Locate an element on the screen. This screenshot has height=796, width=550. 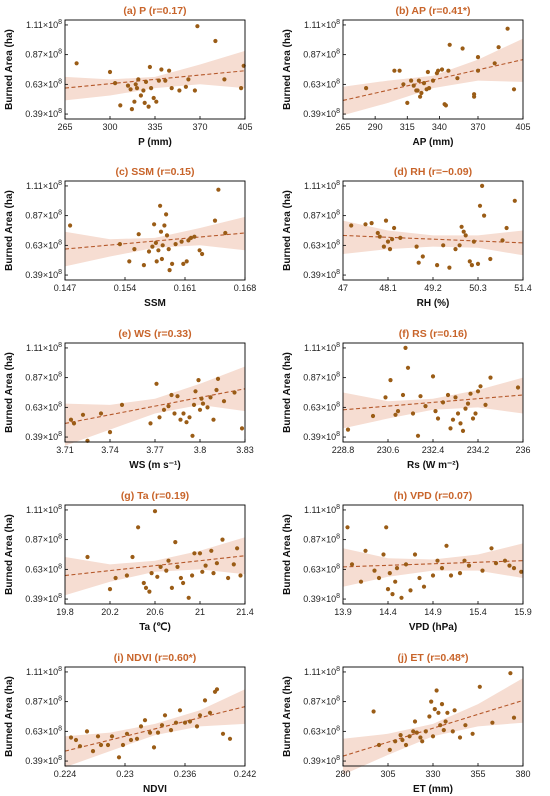
x-tick-label: 380 is located at coordinates (522, 774).